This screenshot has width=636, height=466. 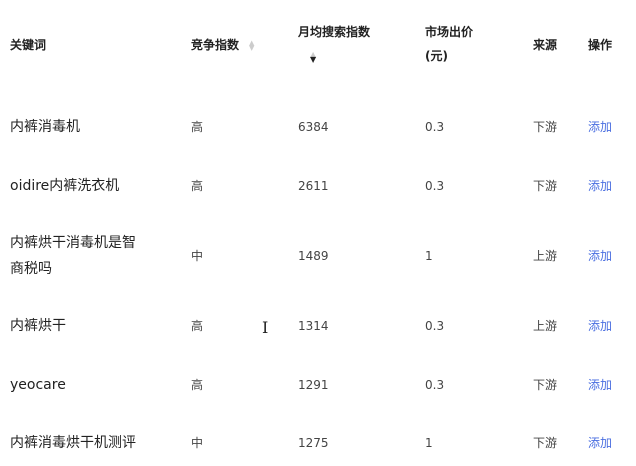 What do you see at coordinates (313, 443) in the screenshot?
I see `monthly-search-cell: 1275` at bounding box center [313, 443].